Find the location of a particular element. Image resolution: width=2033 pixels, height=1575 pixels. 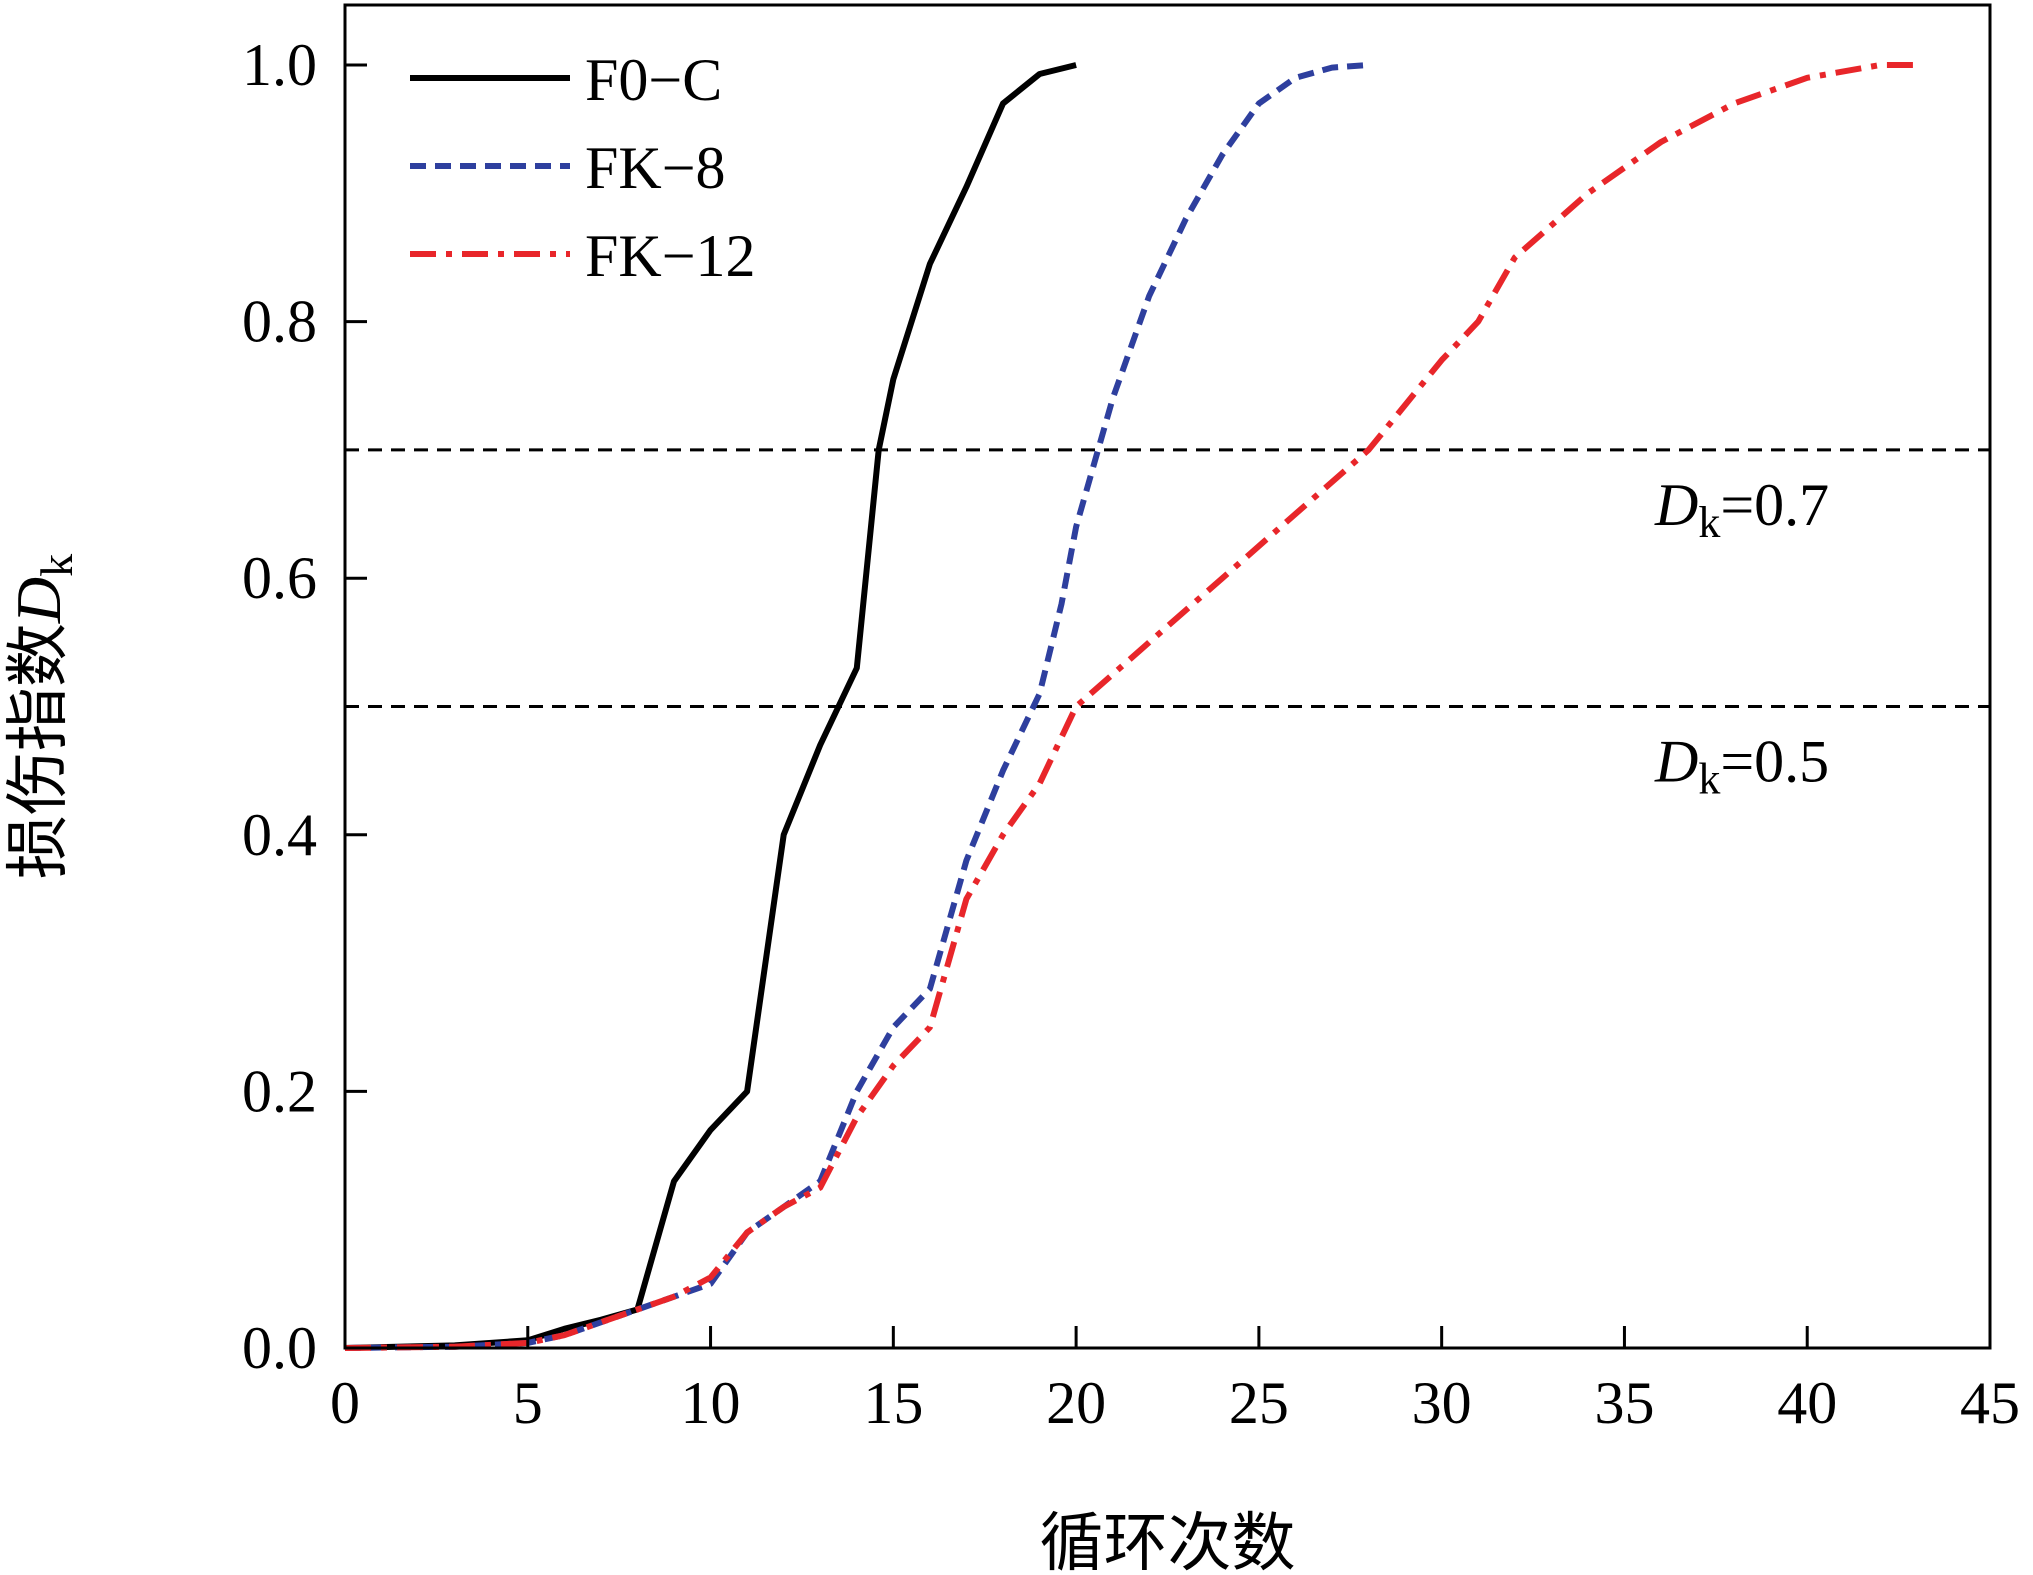

ref-label-value: =0.7 is located at coordinates (1774, 505).